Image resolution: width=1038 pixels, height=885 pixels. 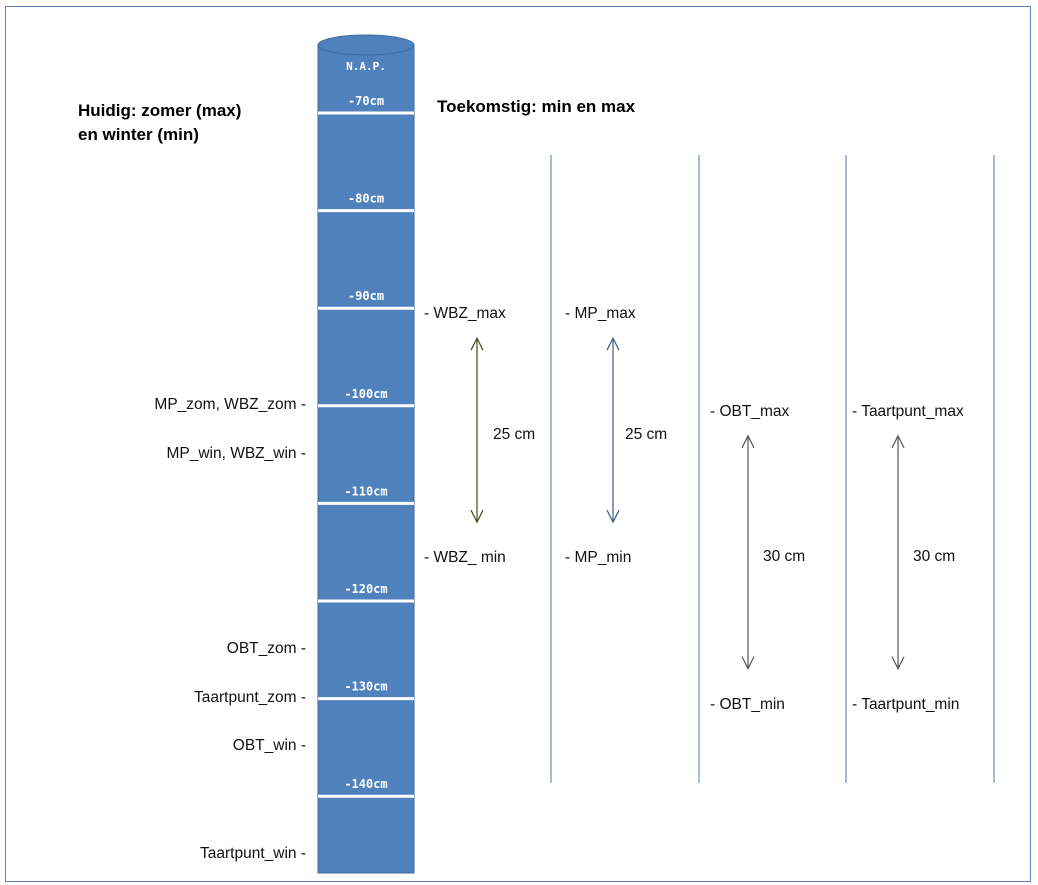 I want to click on gauge-tick-label: -100cm, so click(x=365, y=394).